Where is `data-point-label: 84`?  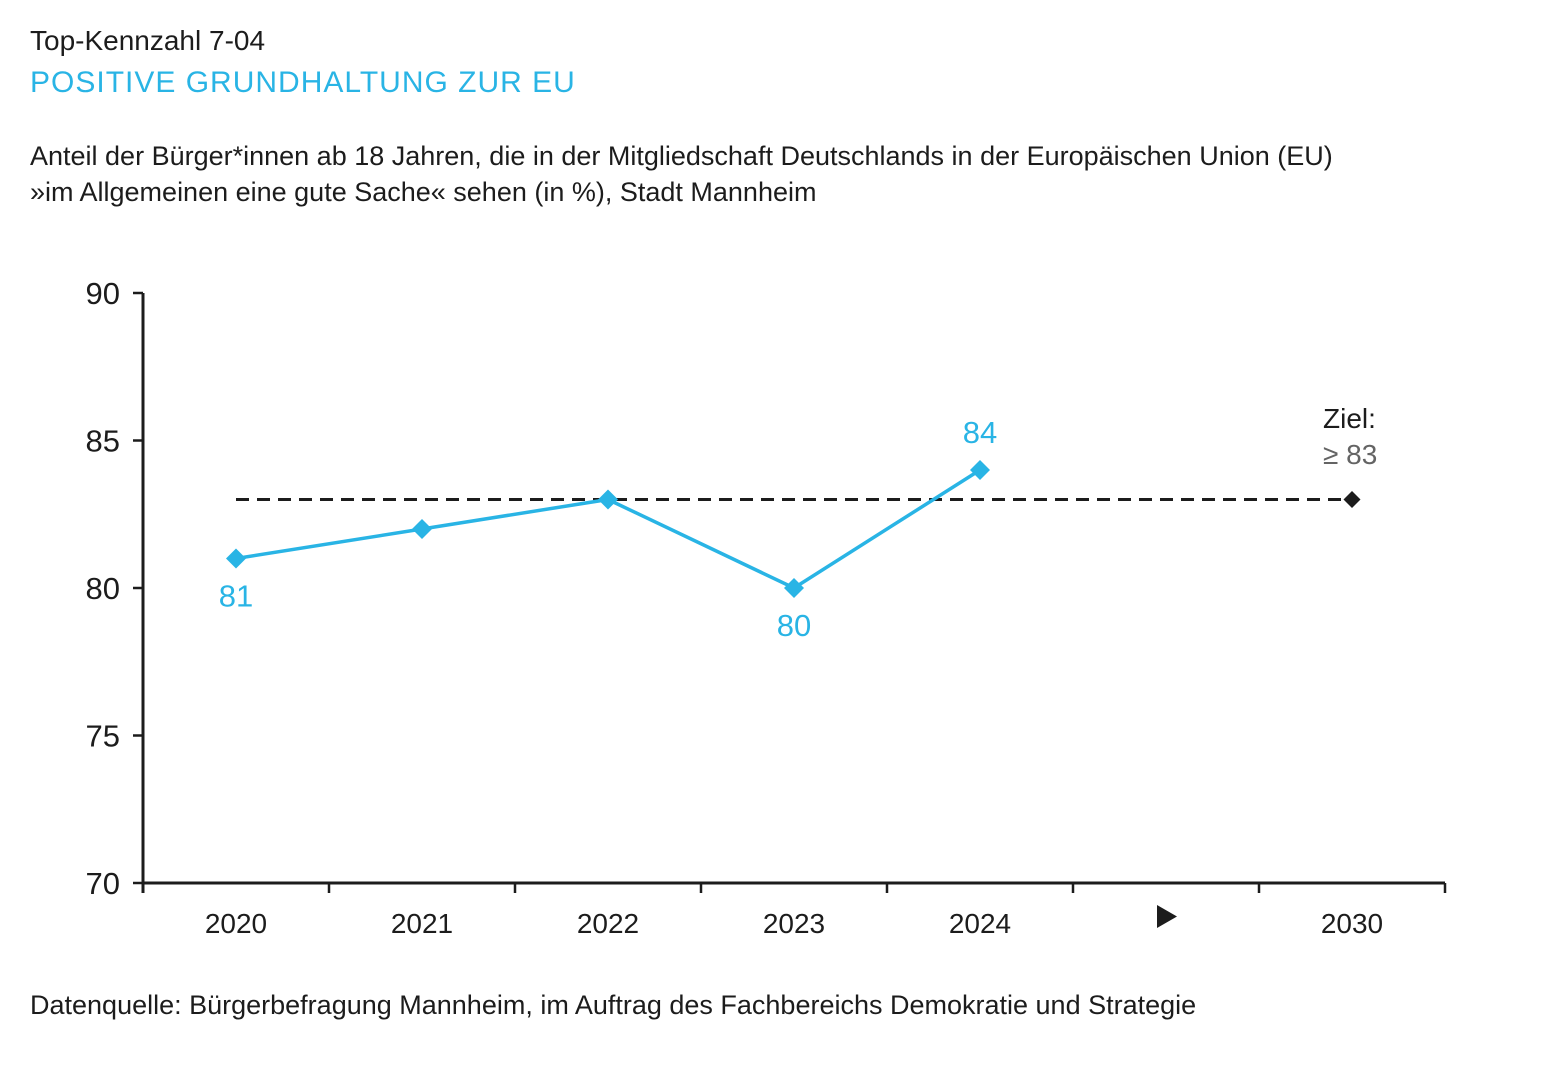
data-point-label: 84 is located at coordinates (980, 432).